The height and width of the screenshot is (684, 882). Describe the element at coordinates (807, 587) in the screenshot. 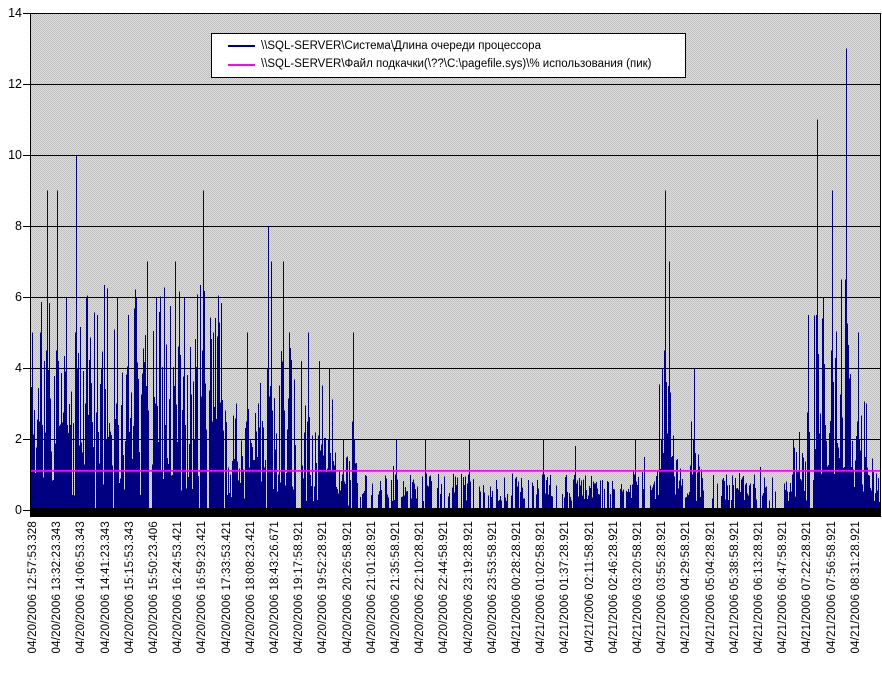

I see `x-axis-label: 04/21/2006 07:22:28.921` at that location.